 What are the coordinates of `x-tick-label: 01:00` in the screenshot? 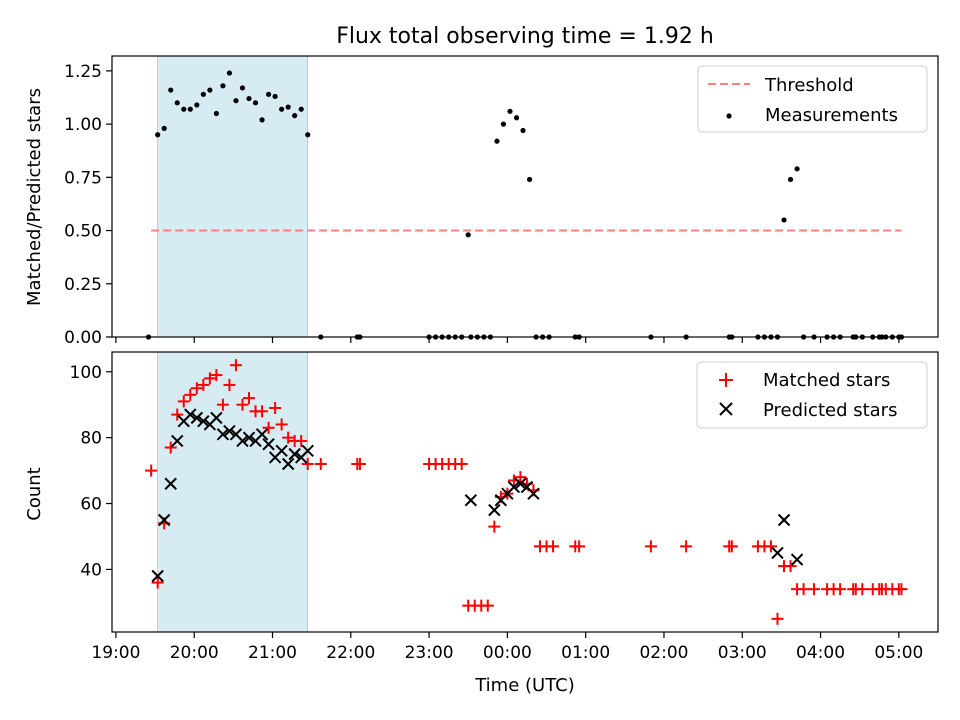 It's located at (585, 653).